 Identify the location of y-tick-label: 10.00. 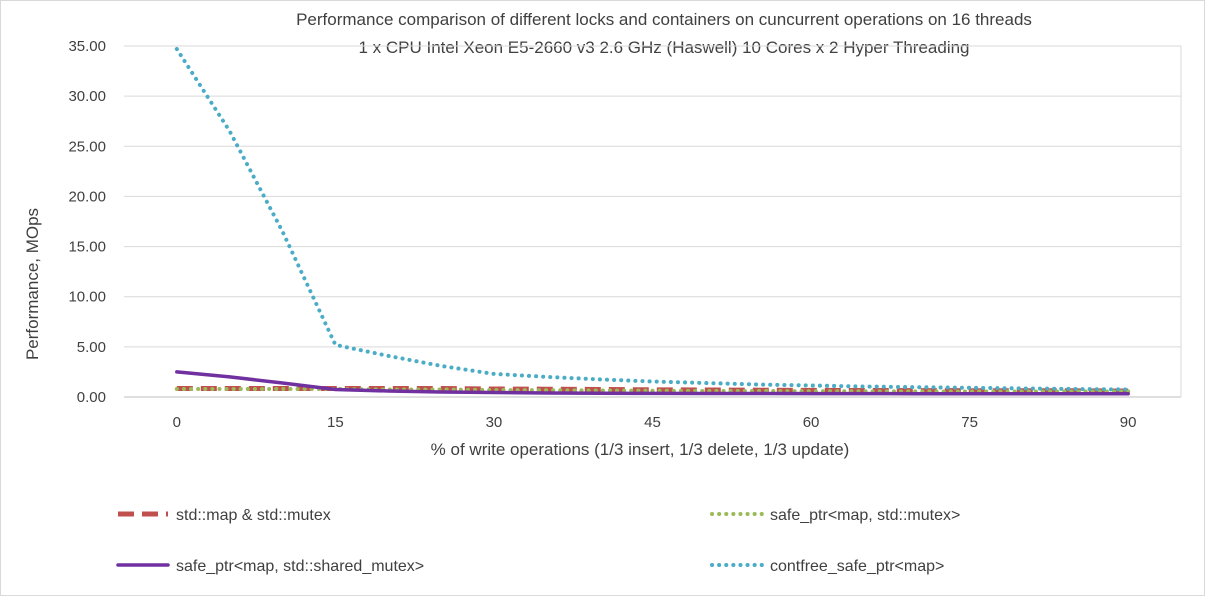
(87, 297).